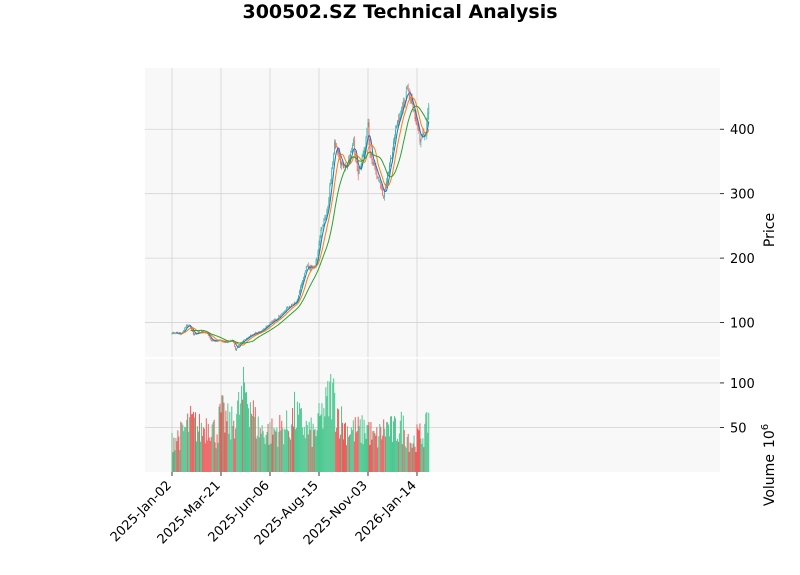 The height and width of the screenshot is (575, 800). Describe the element at coordinates (742, 130) in the screenshot. I see `price-tick-label: 400` at that location.